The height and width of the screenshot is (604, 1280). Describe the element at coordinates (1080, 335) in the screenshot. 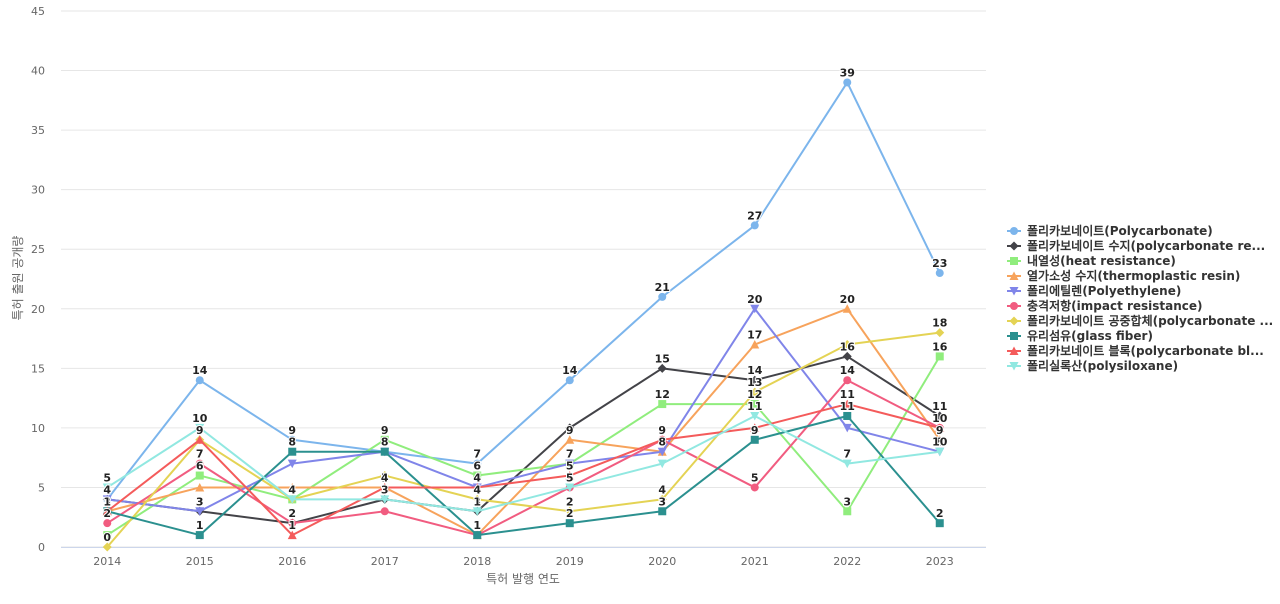

I see `legend-item: 유리섬유(glass fiber)` at that location.